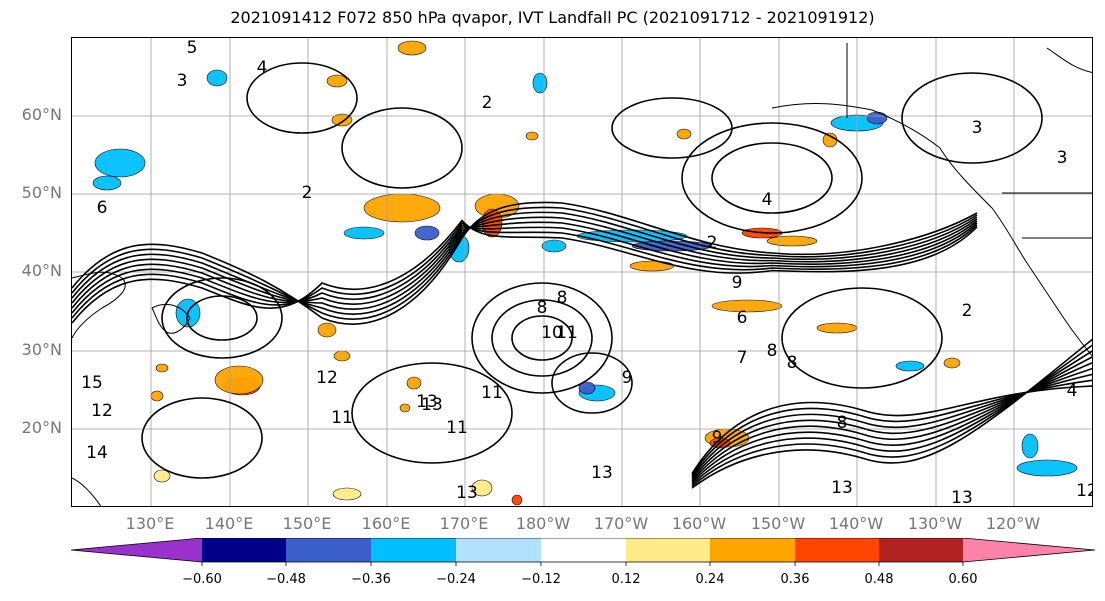 The height and width of the screenshot is (601, 1105). Describe the element at coordinates (229, 523) in the screenshot. I see `lon-label: 140°E` at that location.